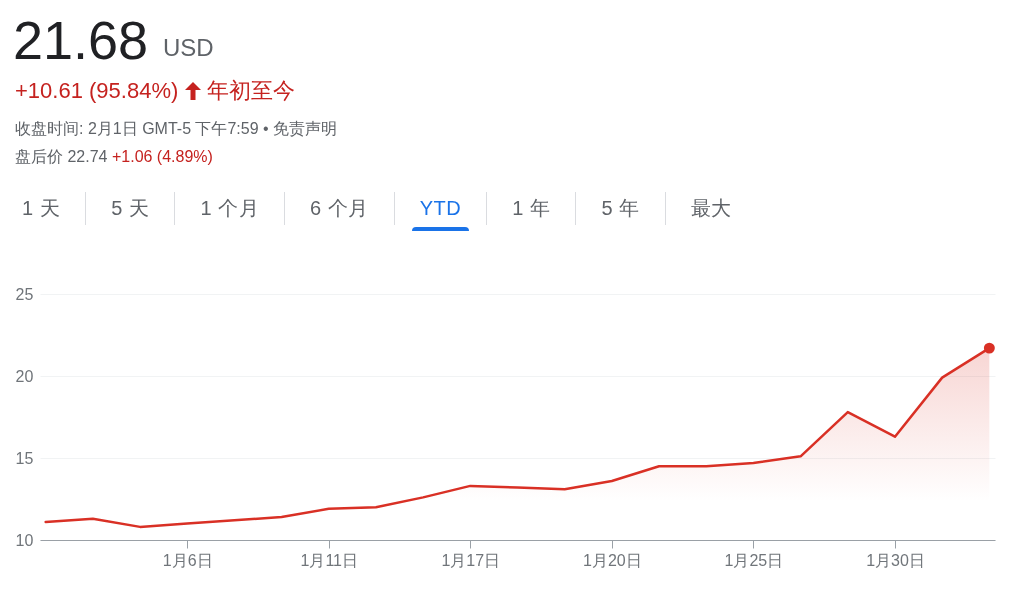 The image size is (1024, 593). What do you see at coordinates (251, 91) in the screenshot?
I see `text: 年初至今` at bounding box center [251, 91].